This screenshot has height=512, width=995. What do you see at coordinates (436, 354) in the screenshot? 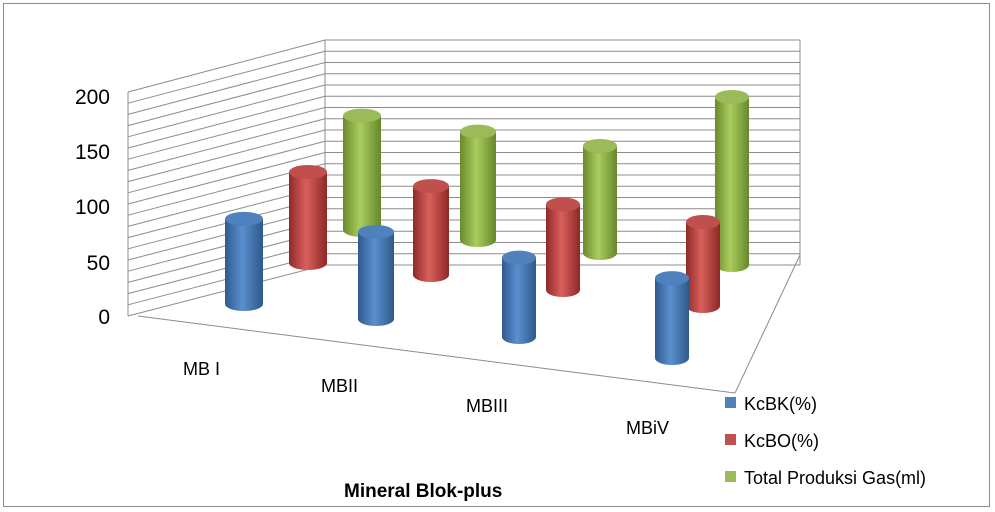
I see `floor-front-edge` at bounding box center [436, 354].